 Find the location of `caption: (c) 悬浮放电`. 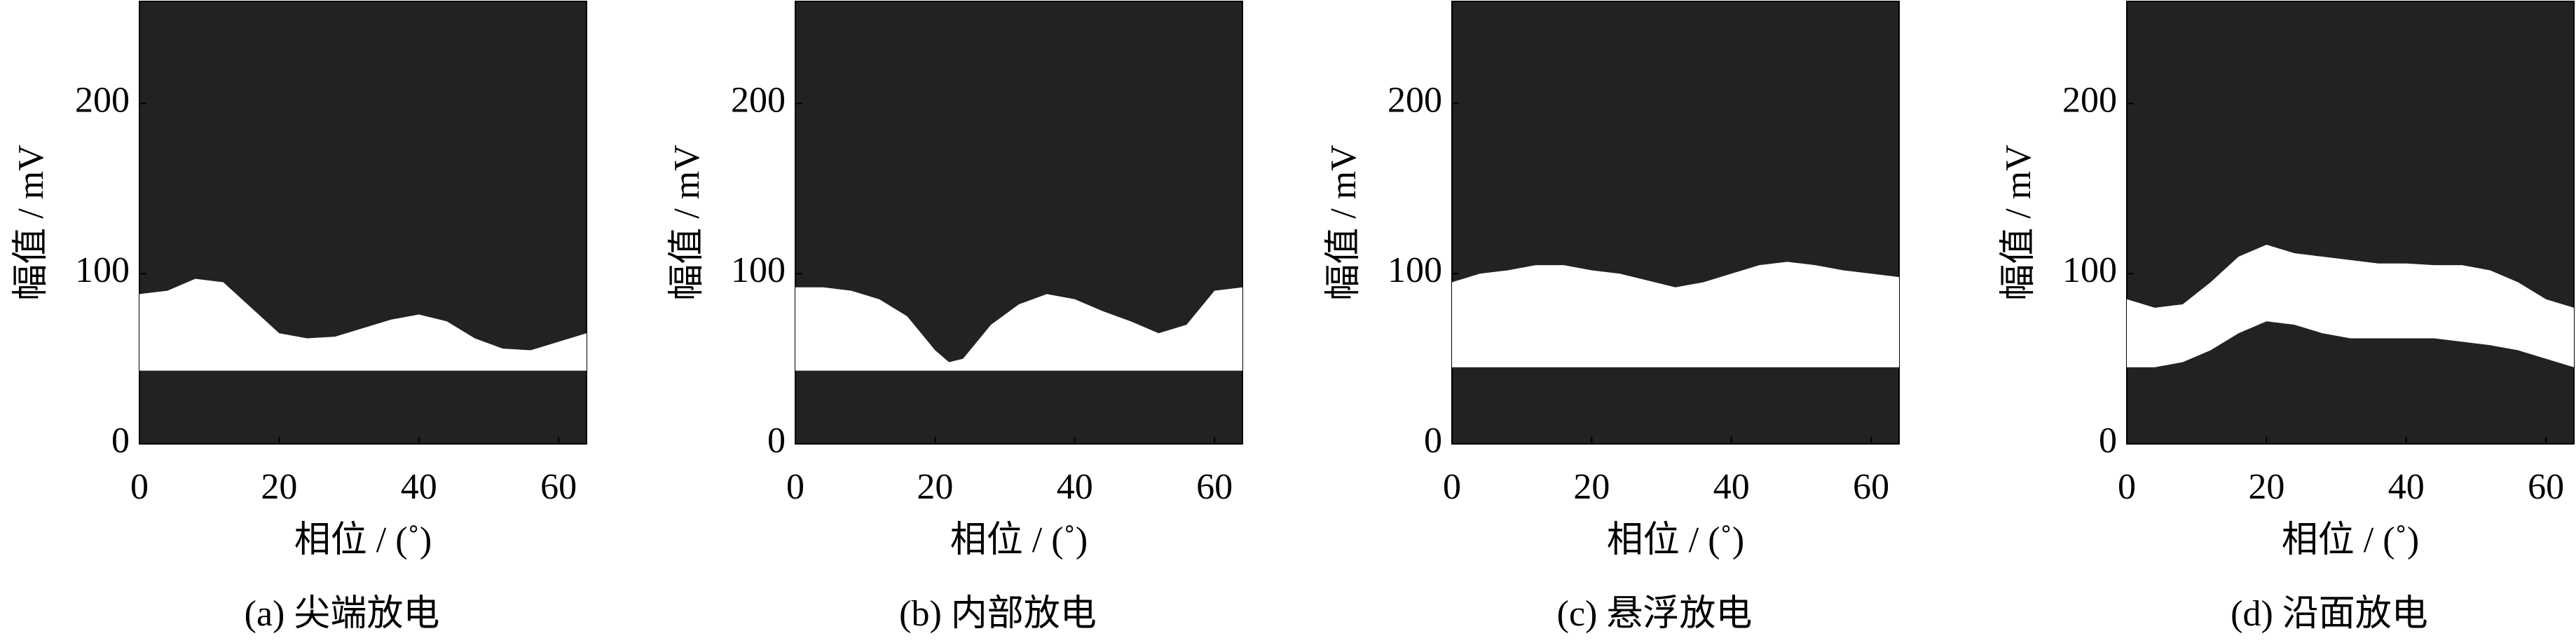

caption: (c) 悬浮放电 is located at coordinates (1655, 614).